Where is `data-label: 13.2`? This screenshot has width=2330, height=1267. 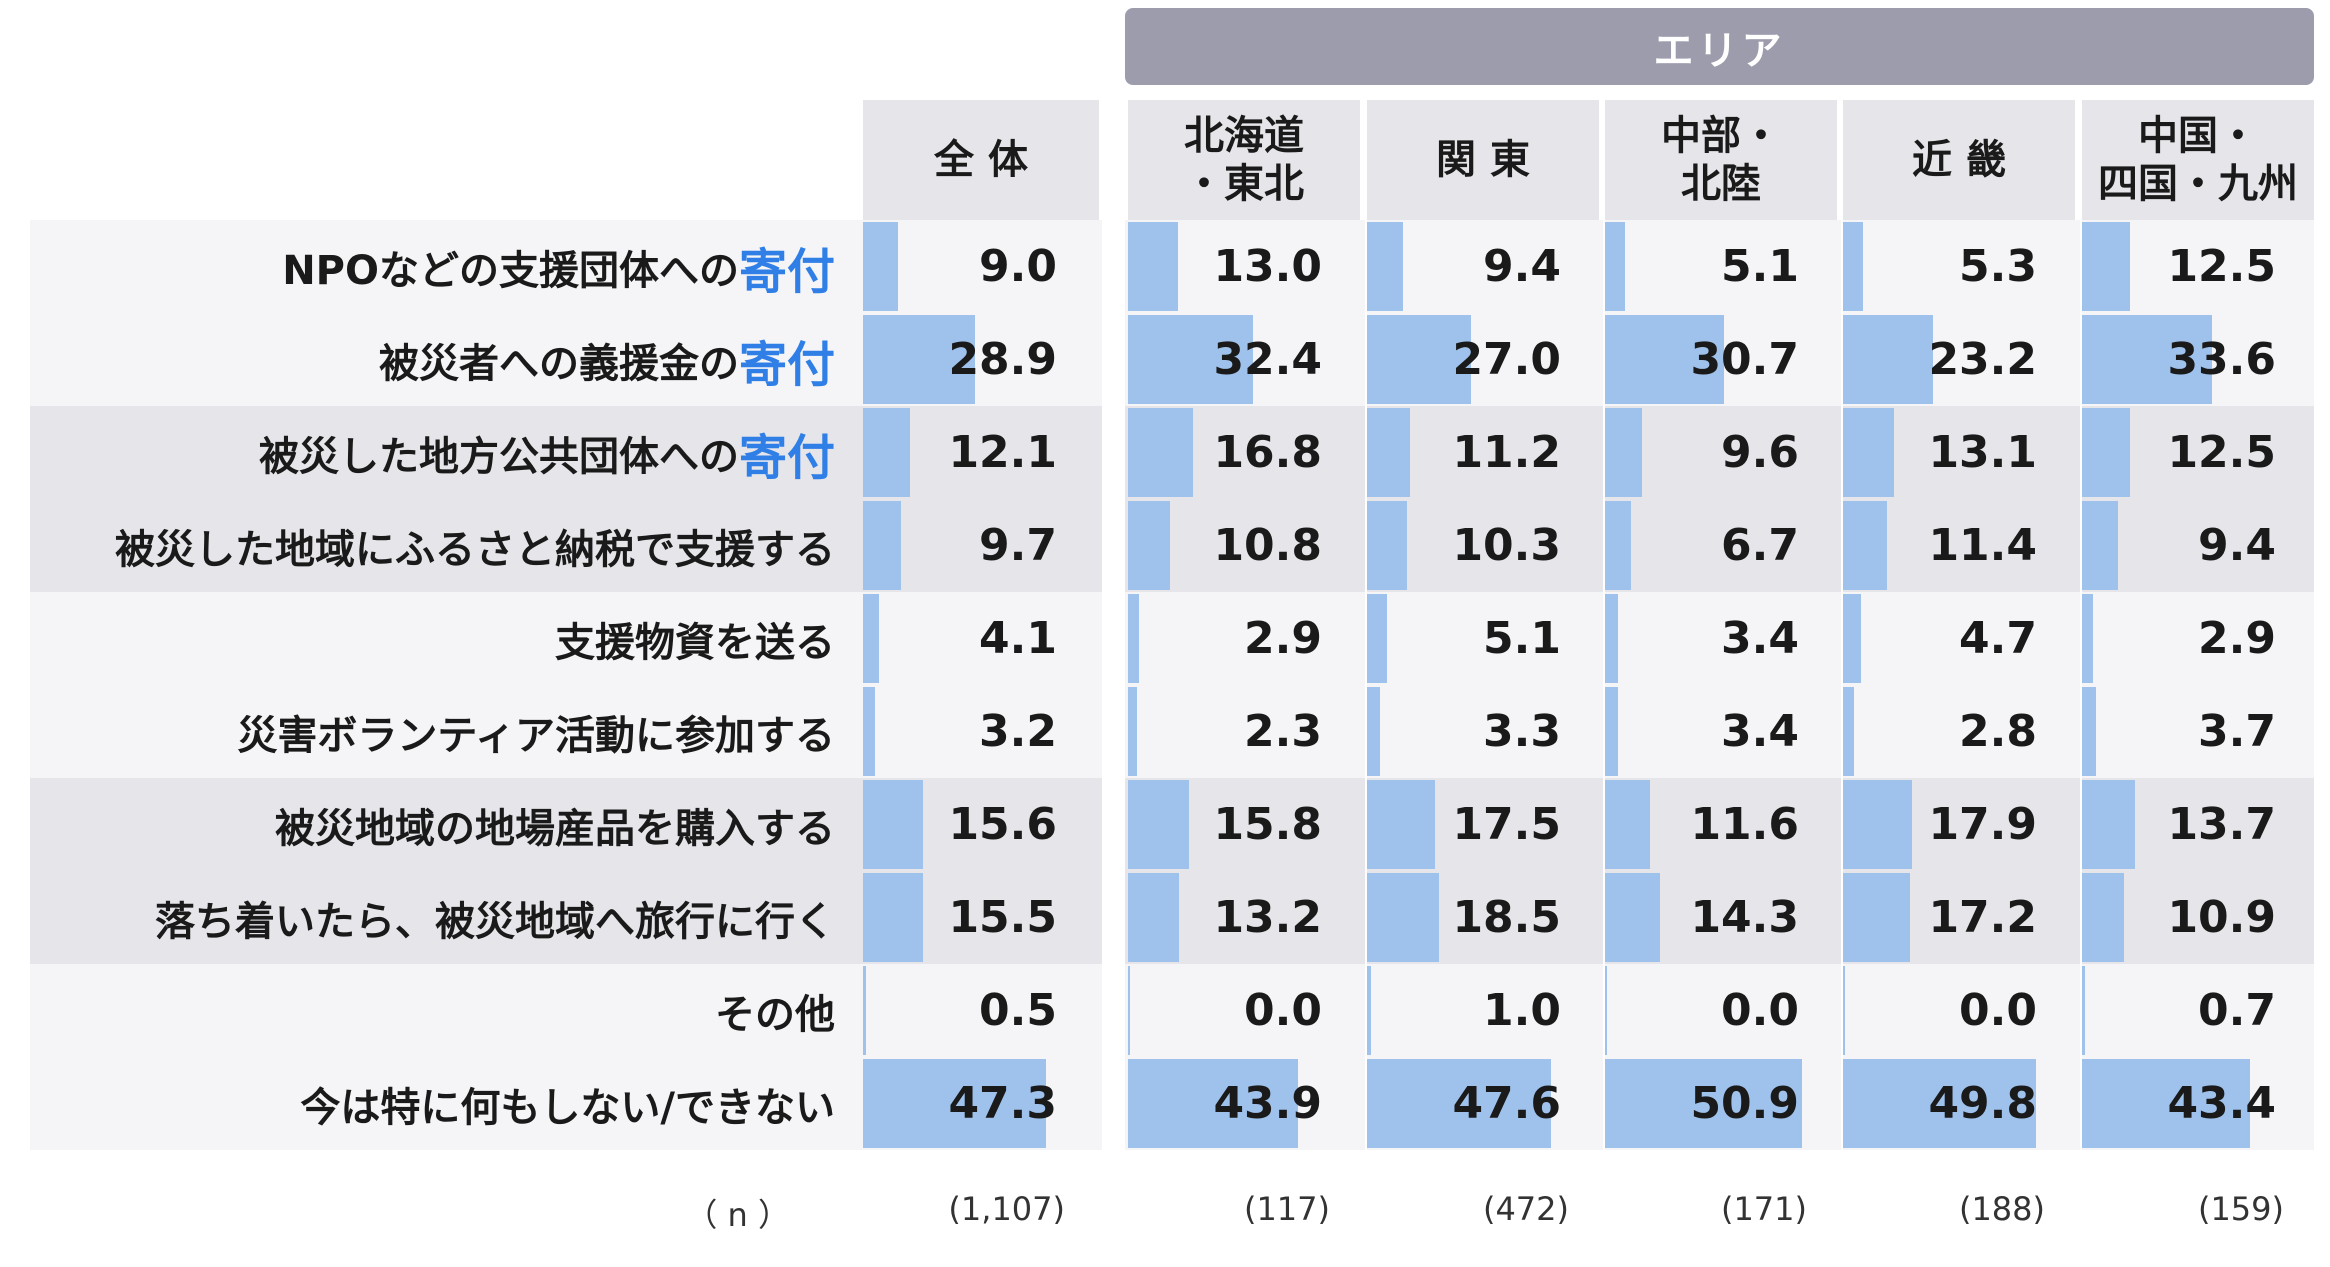
data-label: 13.2 is located at coordinates (1267, 917).